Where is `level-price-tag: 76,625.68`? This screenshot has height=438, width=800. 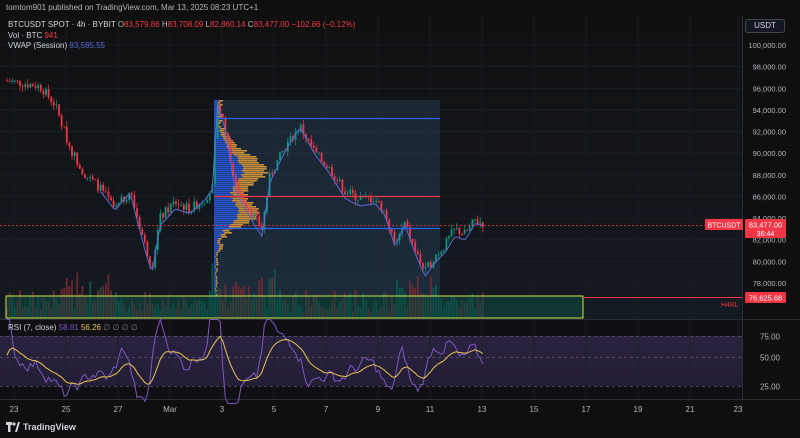
level-price-tag: 76,625.68 is located at coordinates (765, 297).